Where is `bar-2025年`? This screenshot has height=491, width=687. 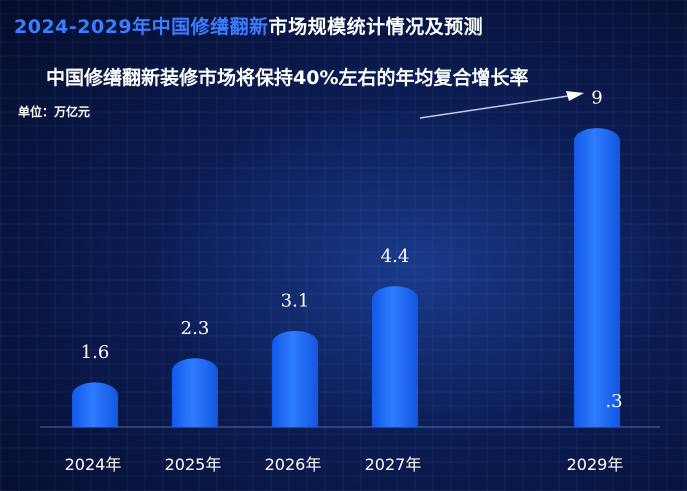 bar-2025年 is located at coordinates (195, 392).